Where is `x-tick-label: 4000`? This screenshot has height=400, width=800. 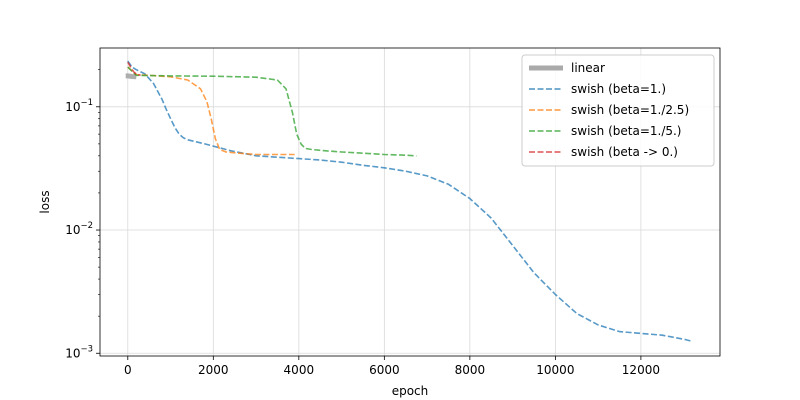 x-tick-label: 4000 is located at coordinates (299, 370).